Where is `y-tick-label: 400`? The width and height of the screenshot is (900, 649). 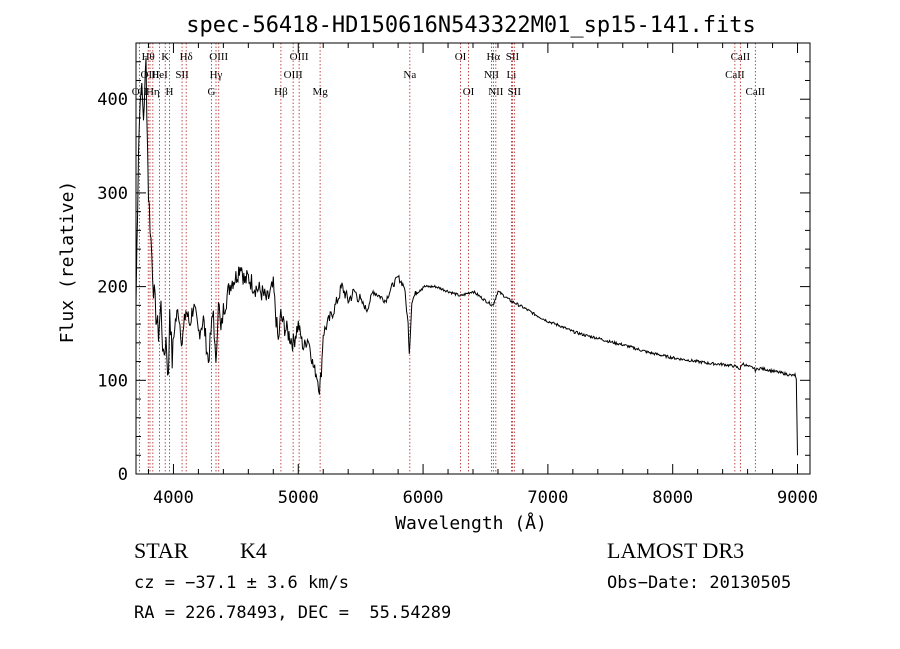
y-tick-label: 400 is located at coordinates (112, 100).